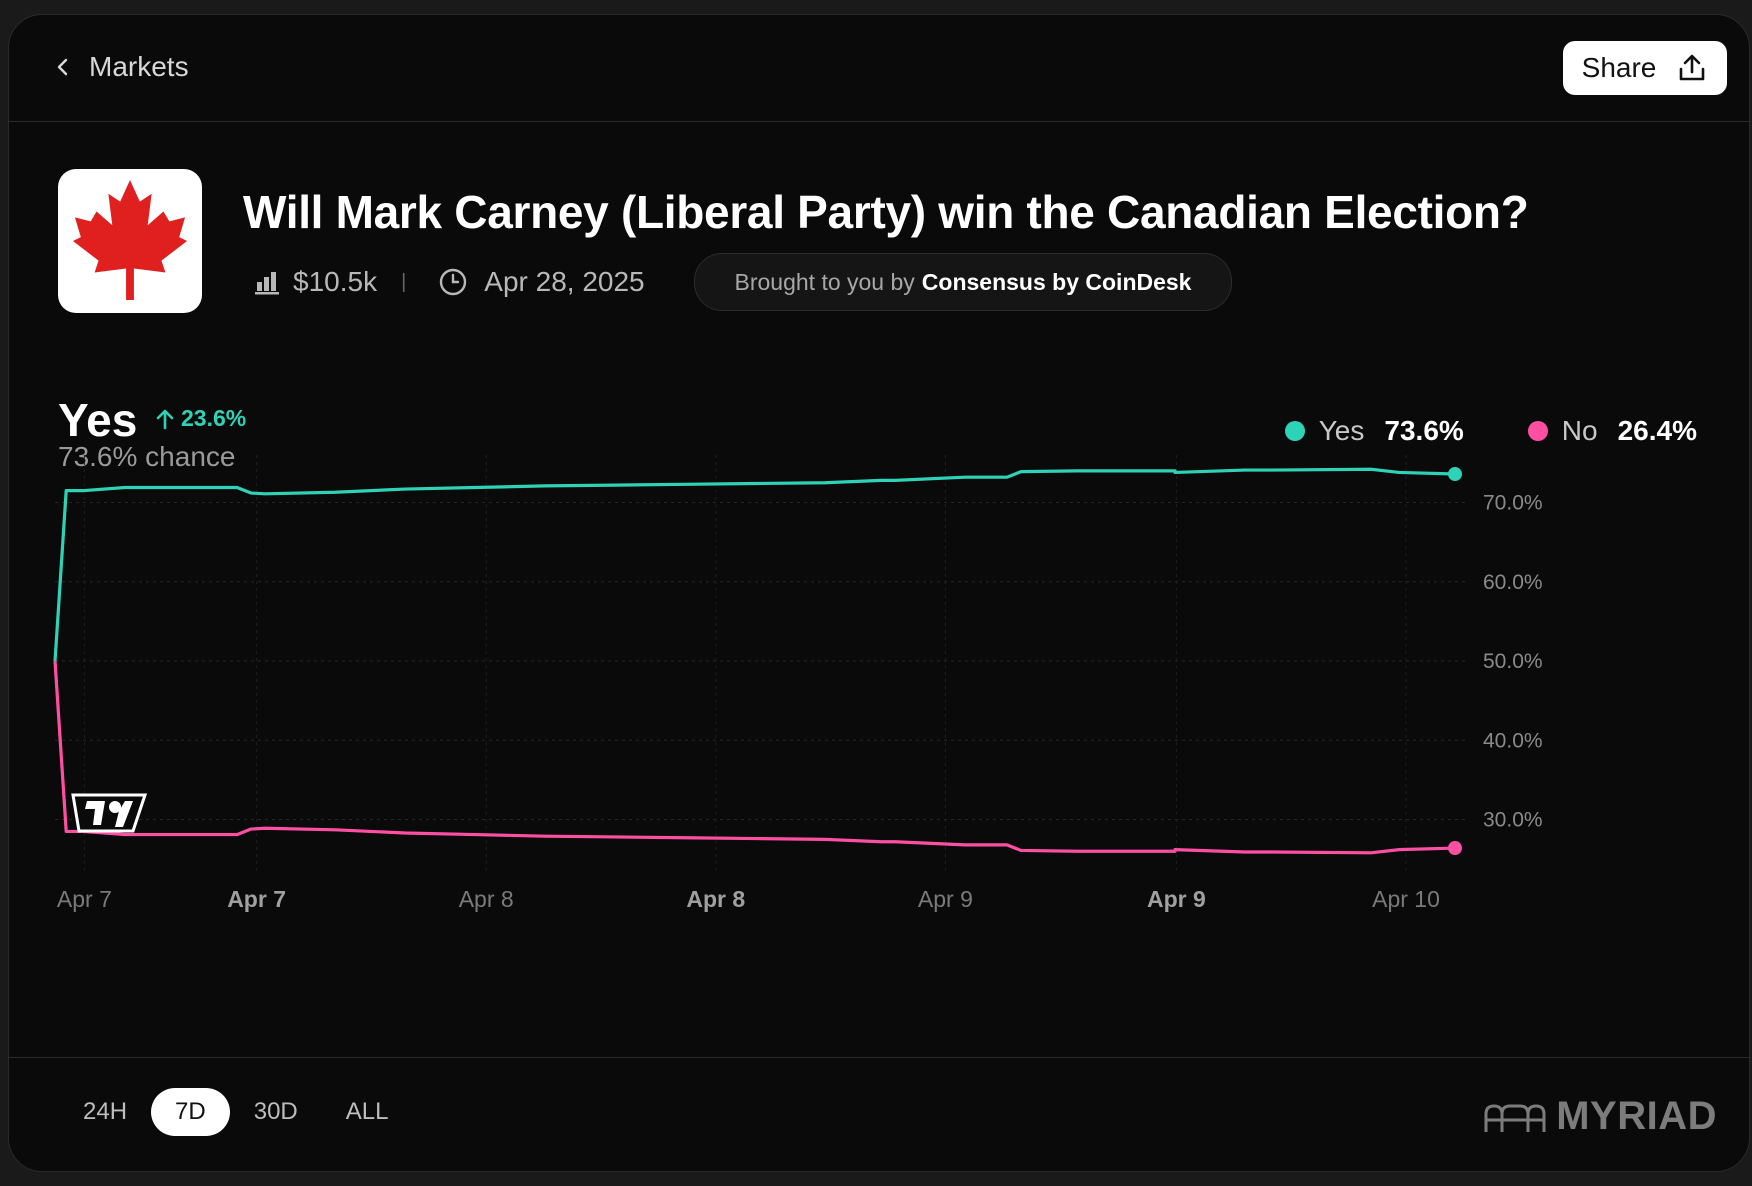  Describe the element at coordinates (1515, 1117) in the screenshot. I see `myriad-logo-icon` at that location.